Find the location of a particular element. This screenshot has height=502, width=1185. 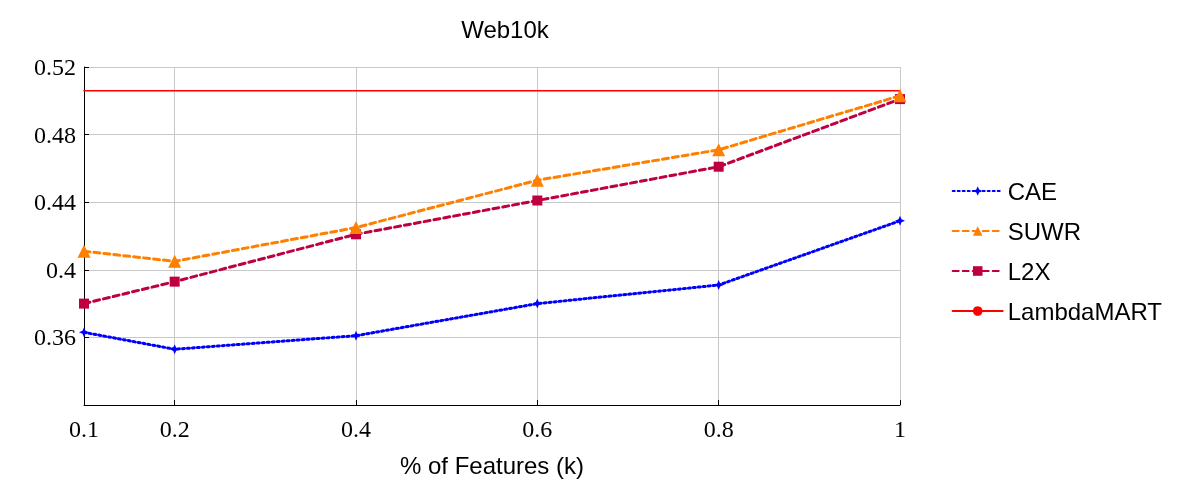

y-tick-label: 0.36 is located at coordinates (55, 337).